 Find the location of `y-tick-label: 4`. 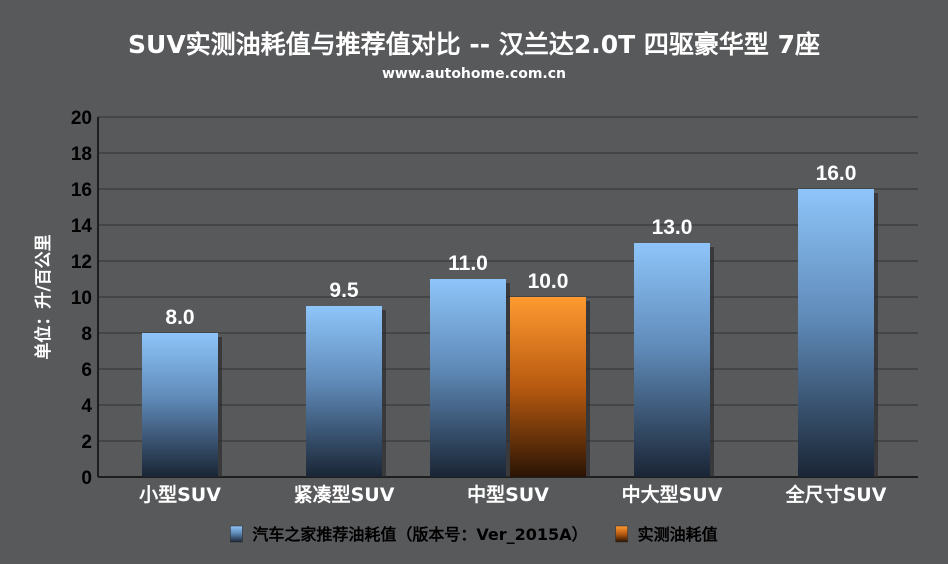

y-tick-label: 4 is located at coordinates (86, 406).